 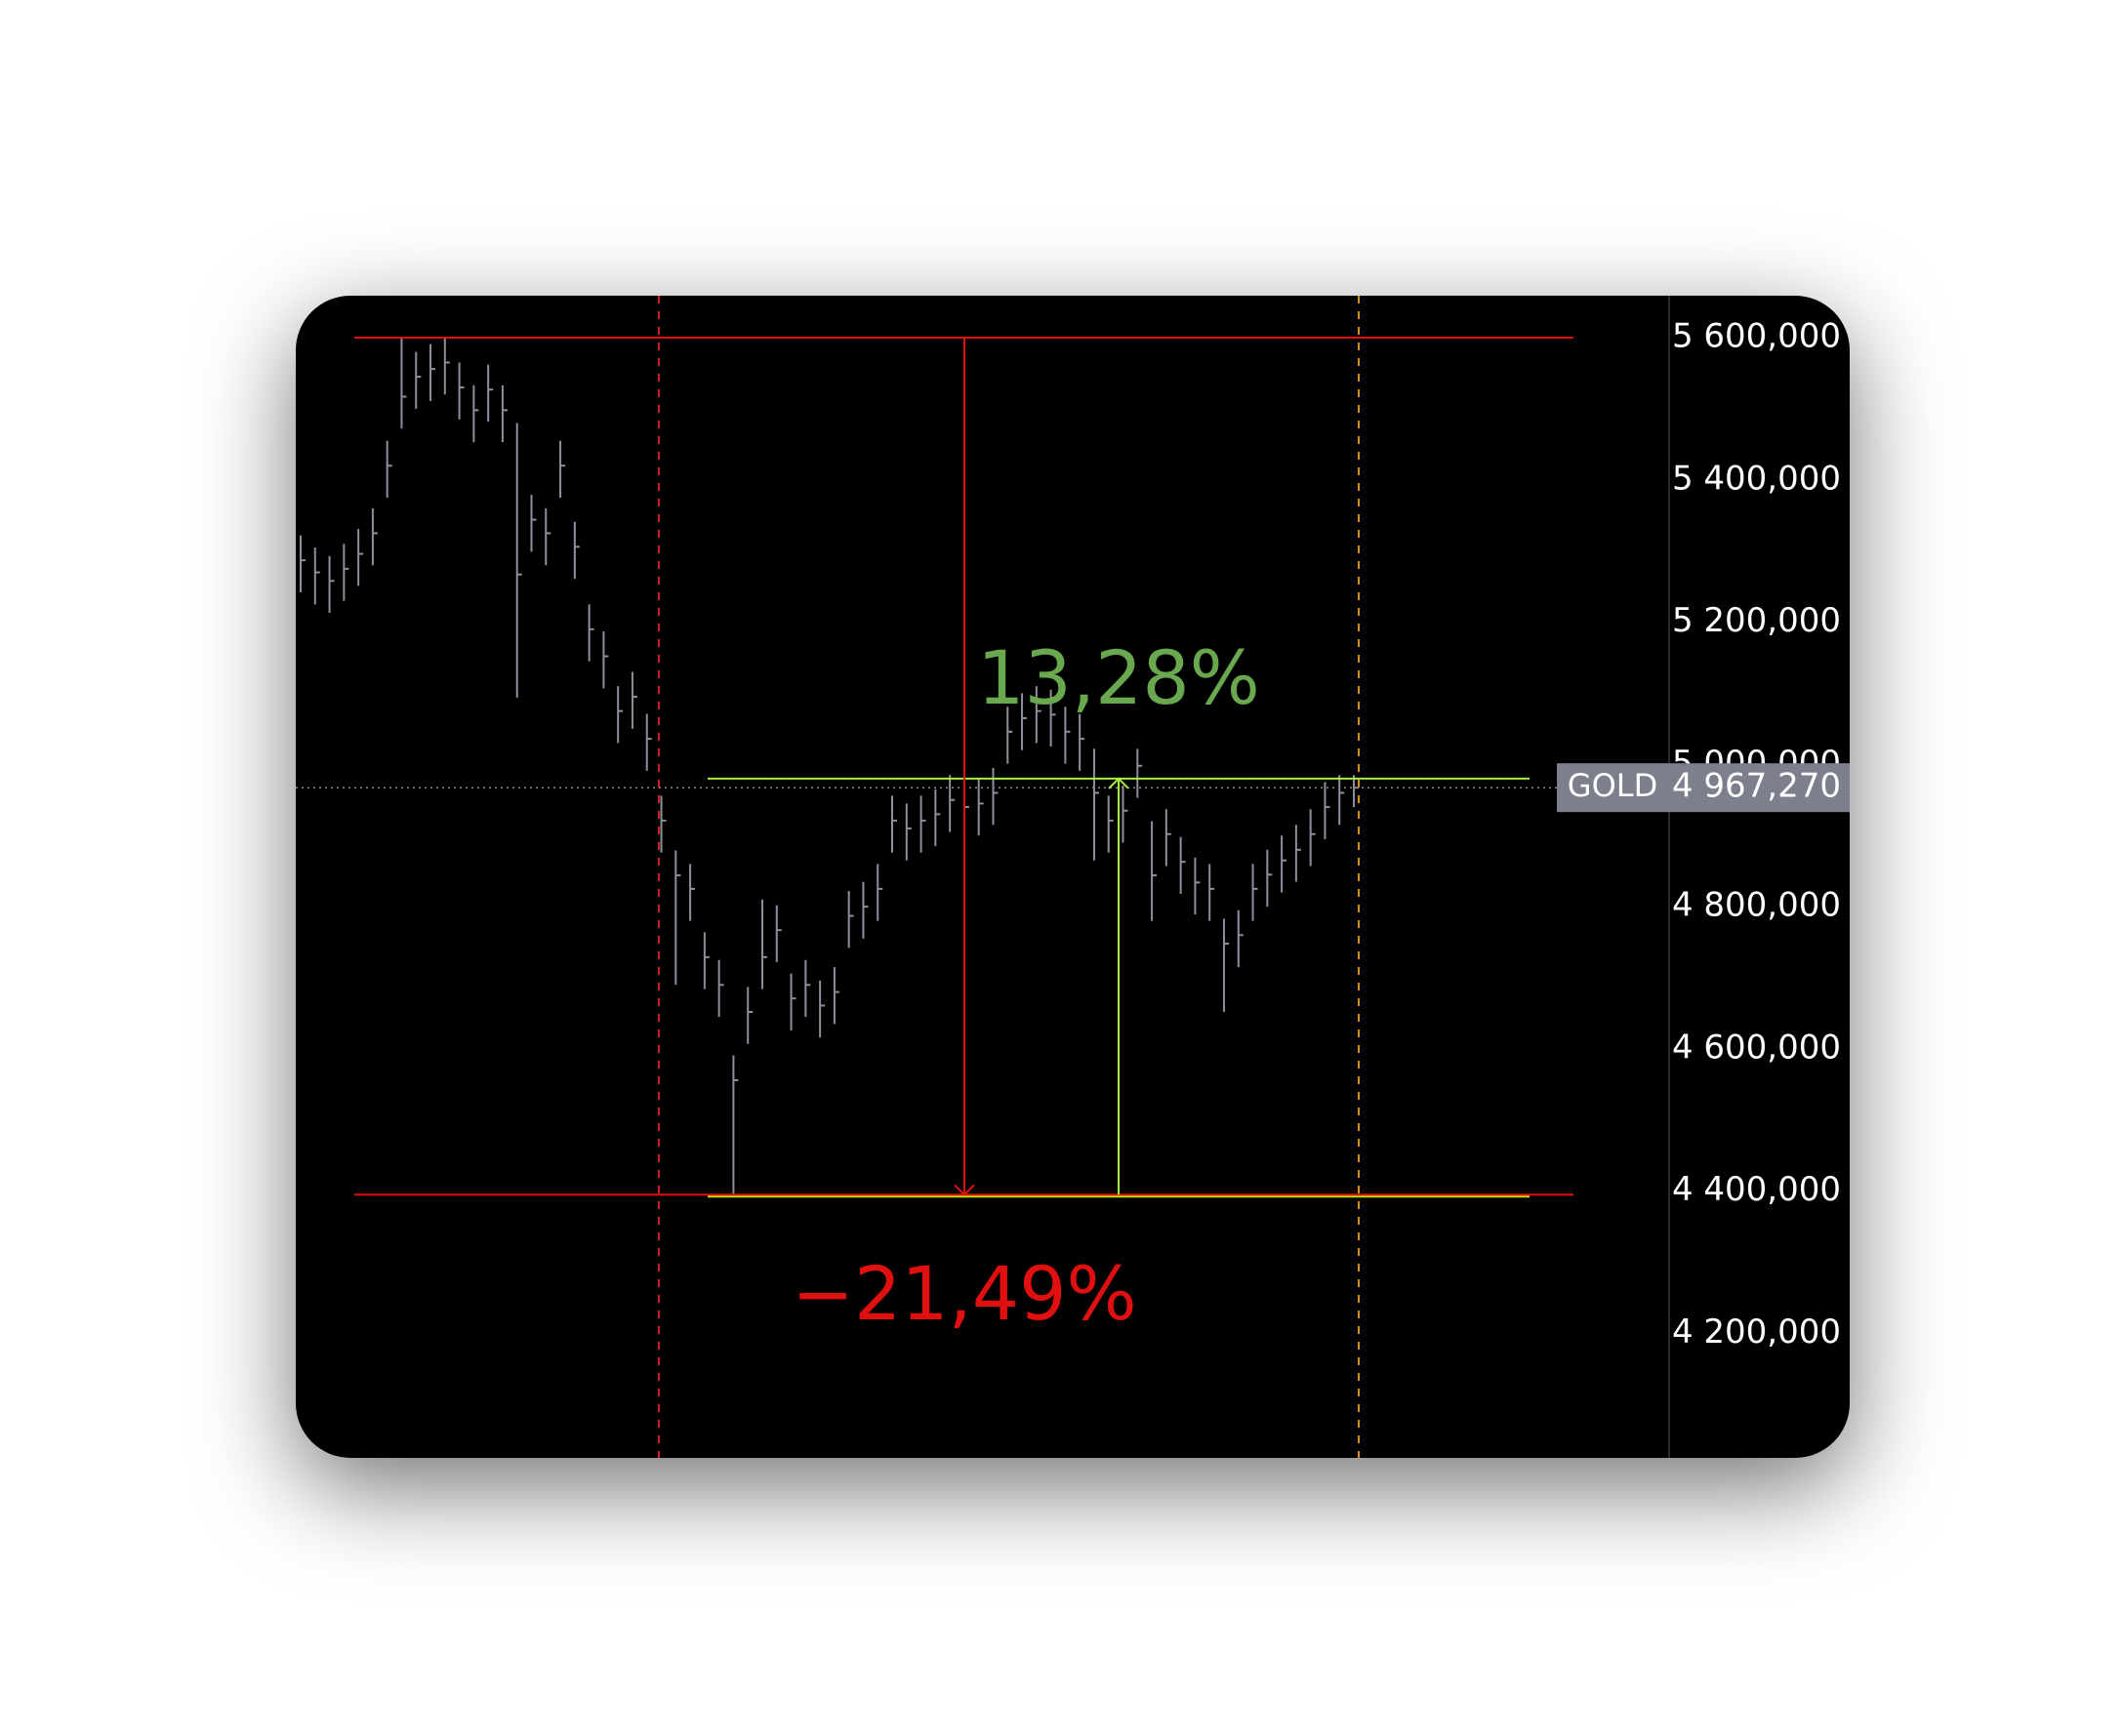 What do you see at coordinates (1756, 1047) in the screenshot?
I see `y-tick-label: 4 600,000` at bounding box center [1756, 1047].